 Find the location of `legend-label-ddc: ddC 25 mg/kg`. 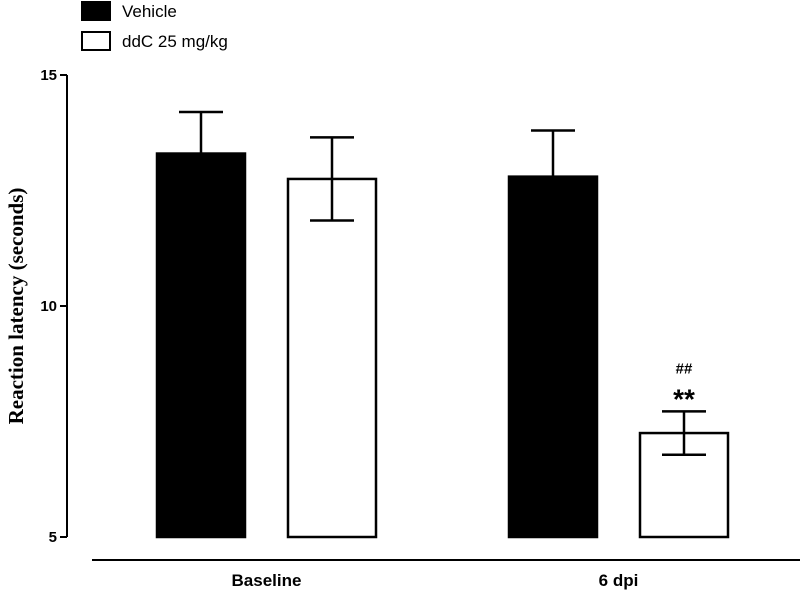

legend-label-ddc: ddC 25 mg/kg is located at coordinates (175, 41).